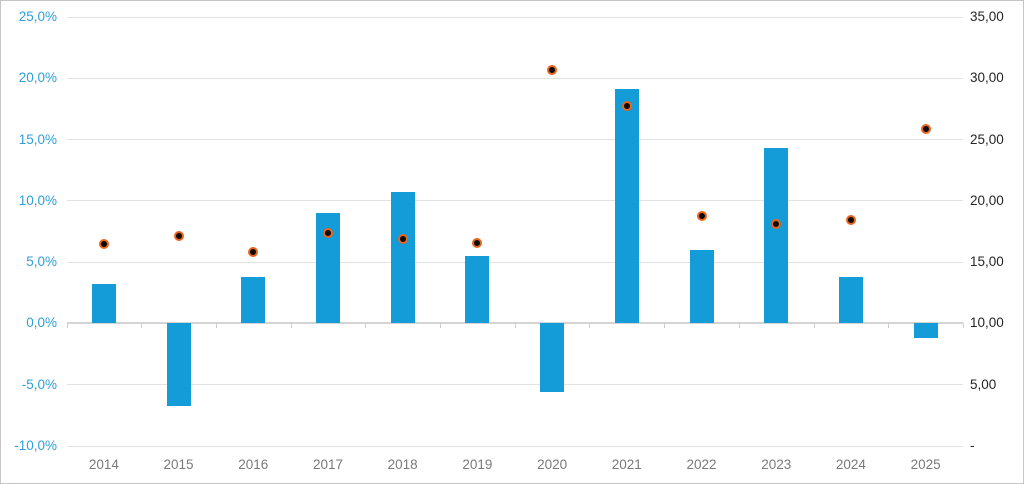  I want to click on bar-2024, so click(850, 300).